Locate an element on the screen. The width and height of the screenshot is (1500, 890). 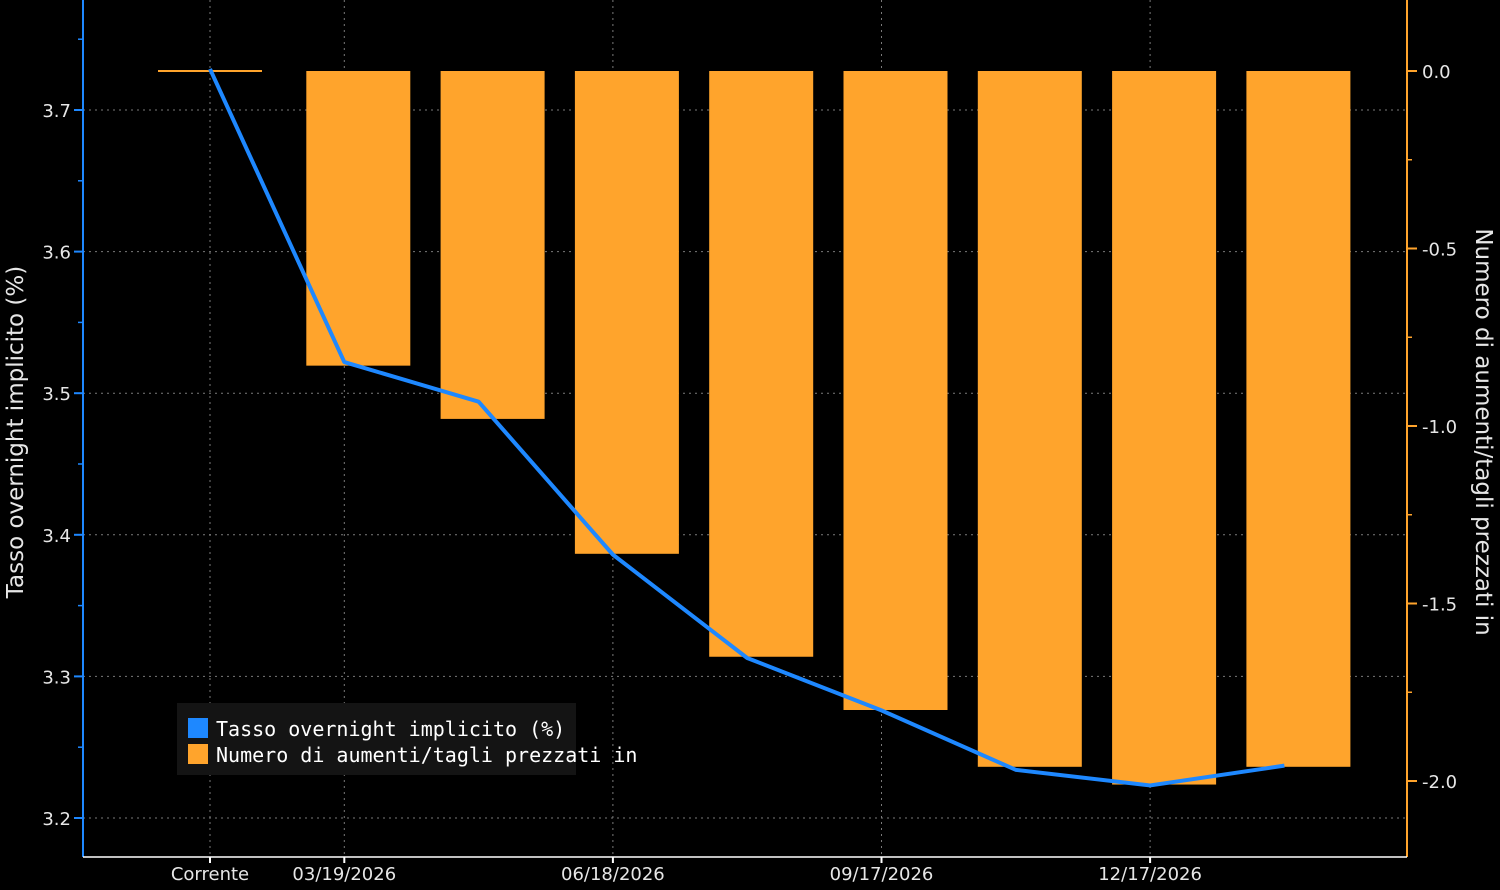
y-right-tick-label: -2.0 is located at coordinates (1439, 782).